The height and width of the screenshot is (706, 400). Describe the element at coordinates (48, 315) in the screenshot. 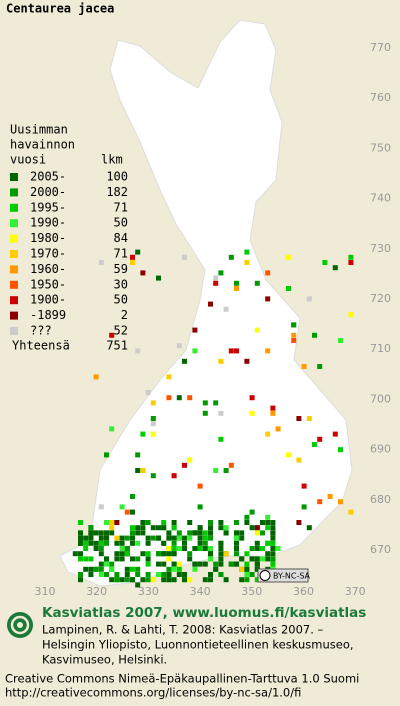

I see `legend-label: -1899` at that location.